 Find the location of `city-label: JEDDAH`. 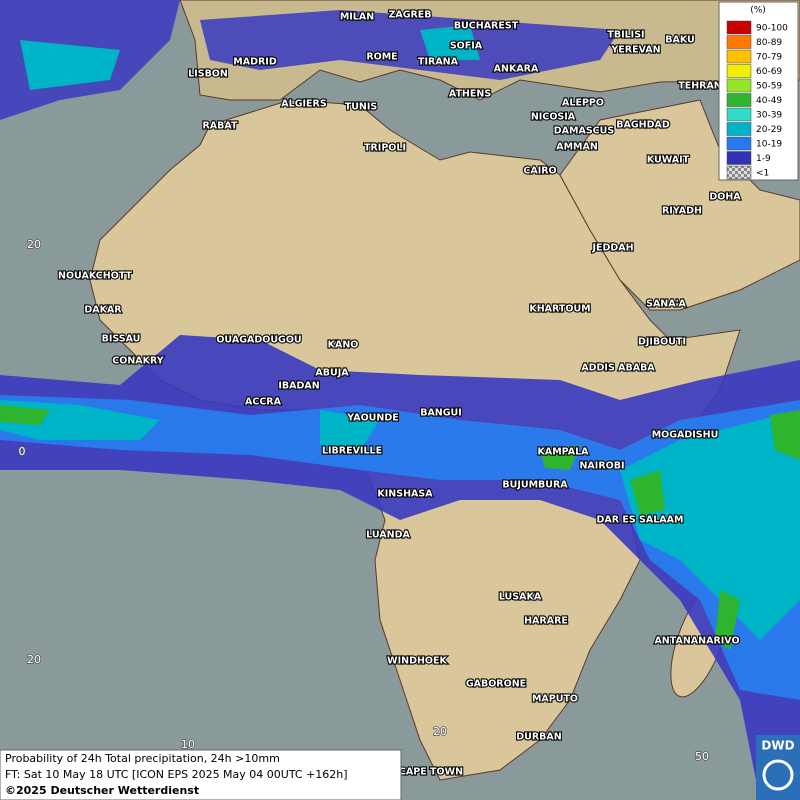

city-label: JEDDAH is located at coordinates (612, 248).